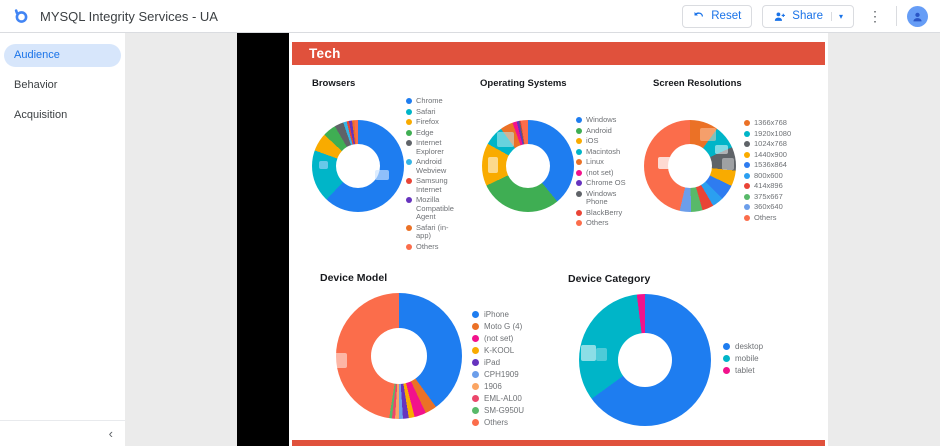 This screenshot has height=446, width=940. I want to click on donut-chart-device-model, so click(399, 356).